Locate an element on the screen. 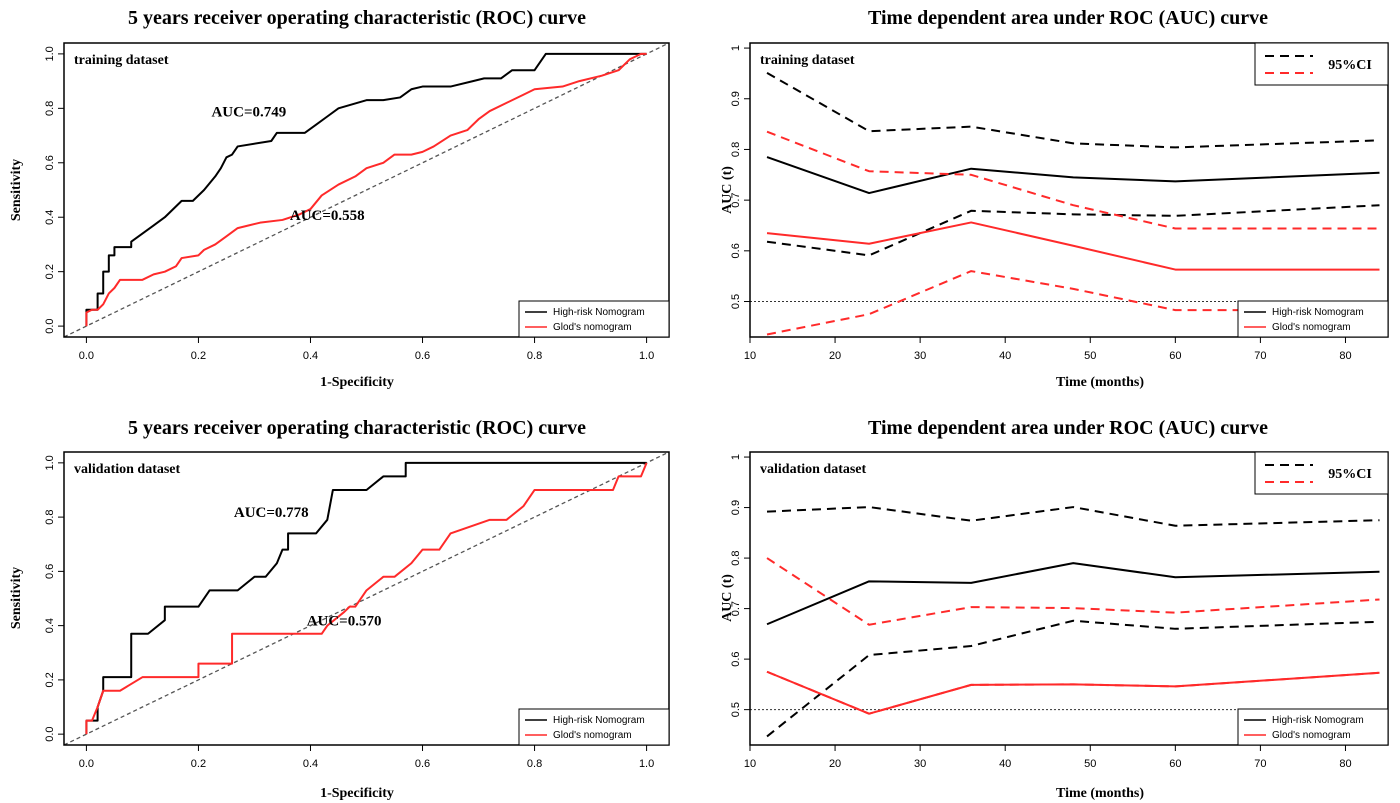 This screenshot has height=803, width=1400. x-tick-label: 50 is located at coordinates (1090, 356).